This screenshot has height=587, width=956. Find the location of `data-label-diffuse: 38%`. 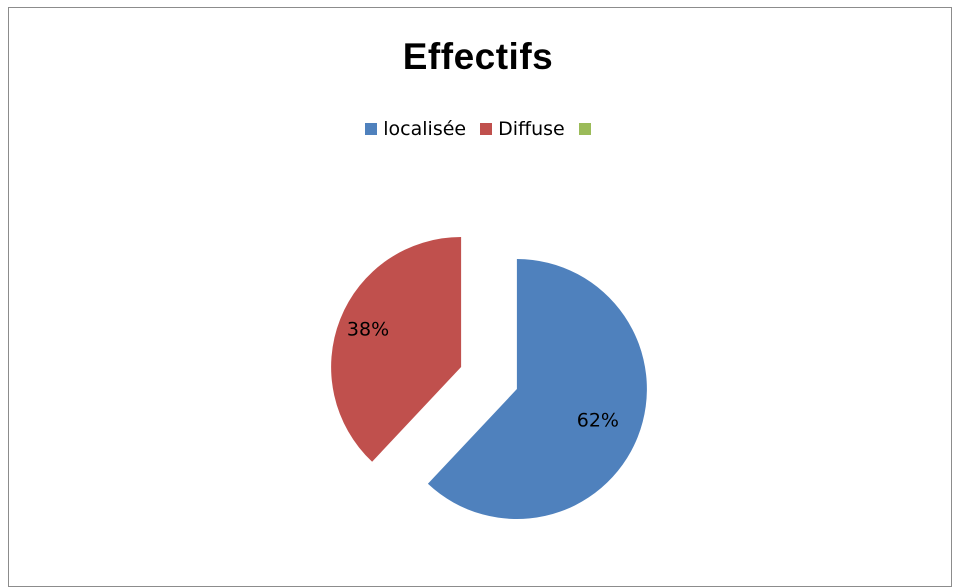

data-label-diffuse: 38% is located at coordinates (368, 330).